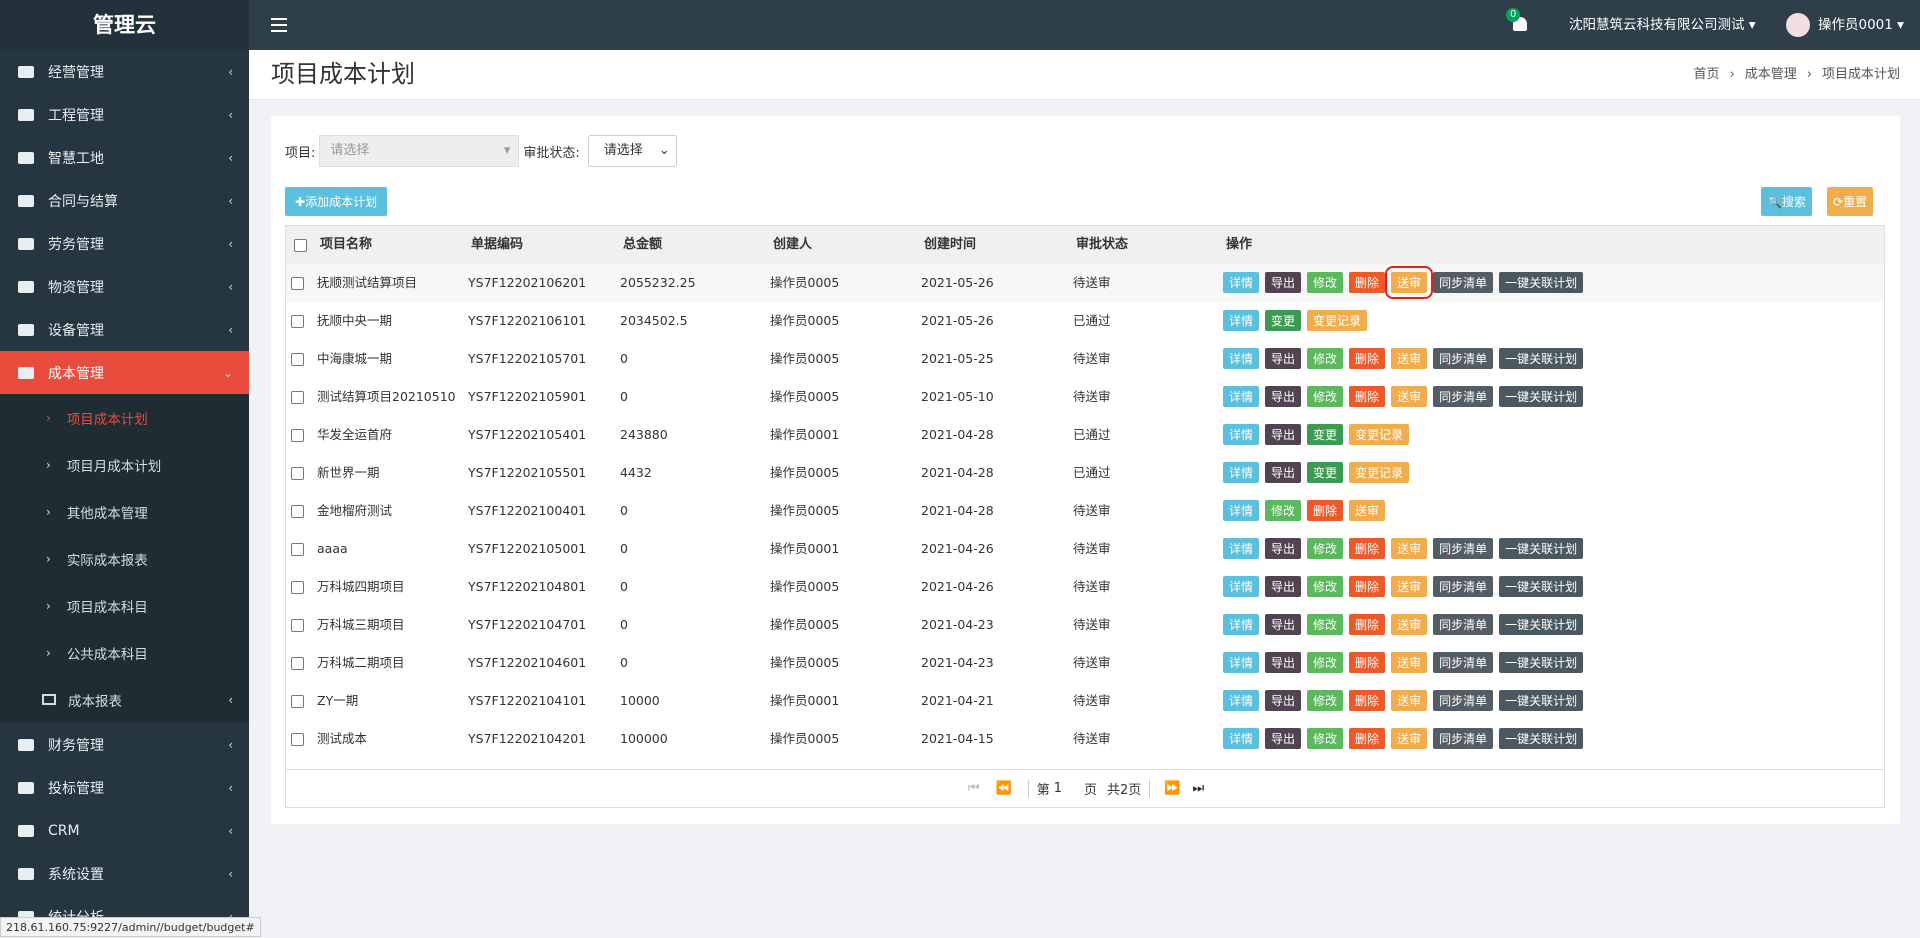 The height and width of the screenshot is (938, 1920). Describe the element at coordinates (1172, 788) in the screenshot. I see `page-nav: ⏩` at that location.